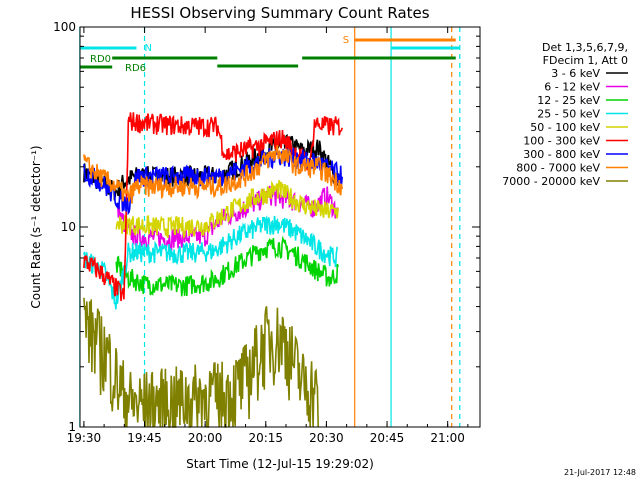 This screenshot has height=480, width=640. Describe the element at coordinates (561, 154) in the screenshot. I see `legend-entry-6: 300 - 800 keV` at that location.